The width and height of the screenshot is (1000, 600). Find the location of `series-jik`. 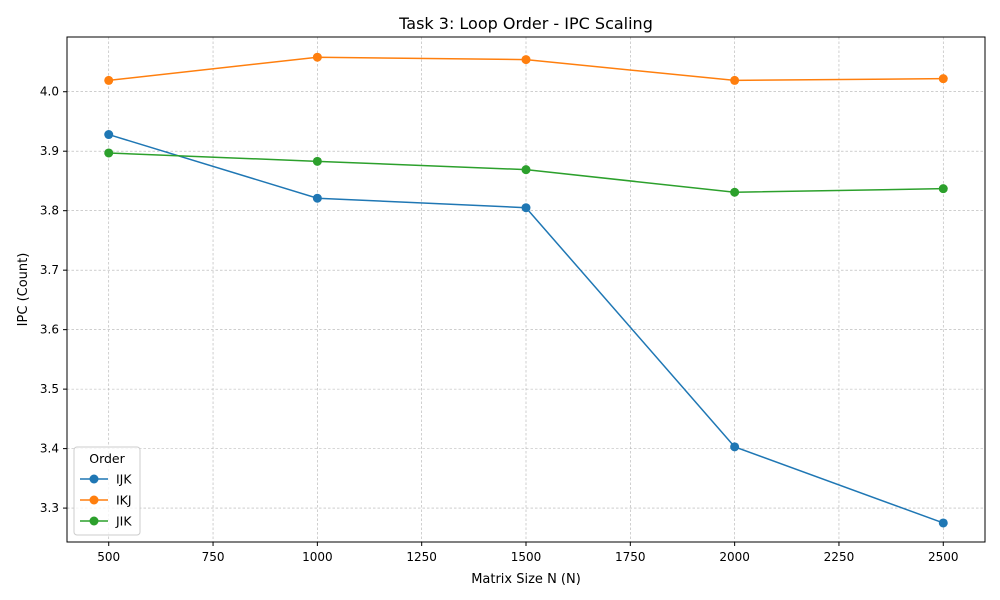

series-jik is located at coordinates (526, 172).